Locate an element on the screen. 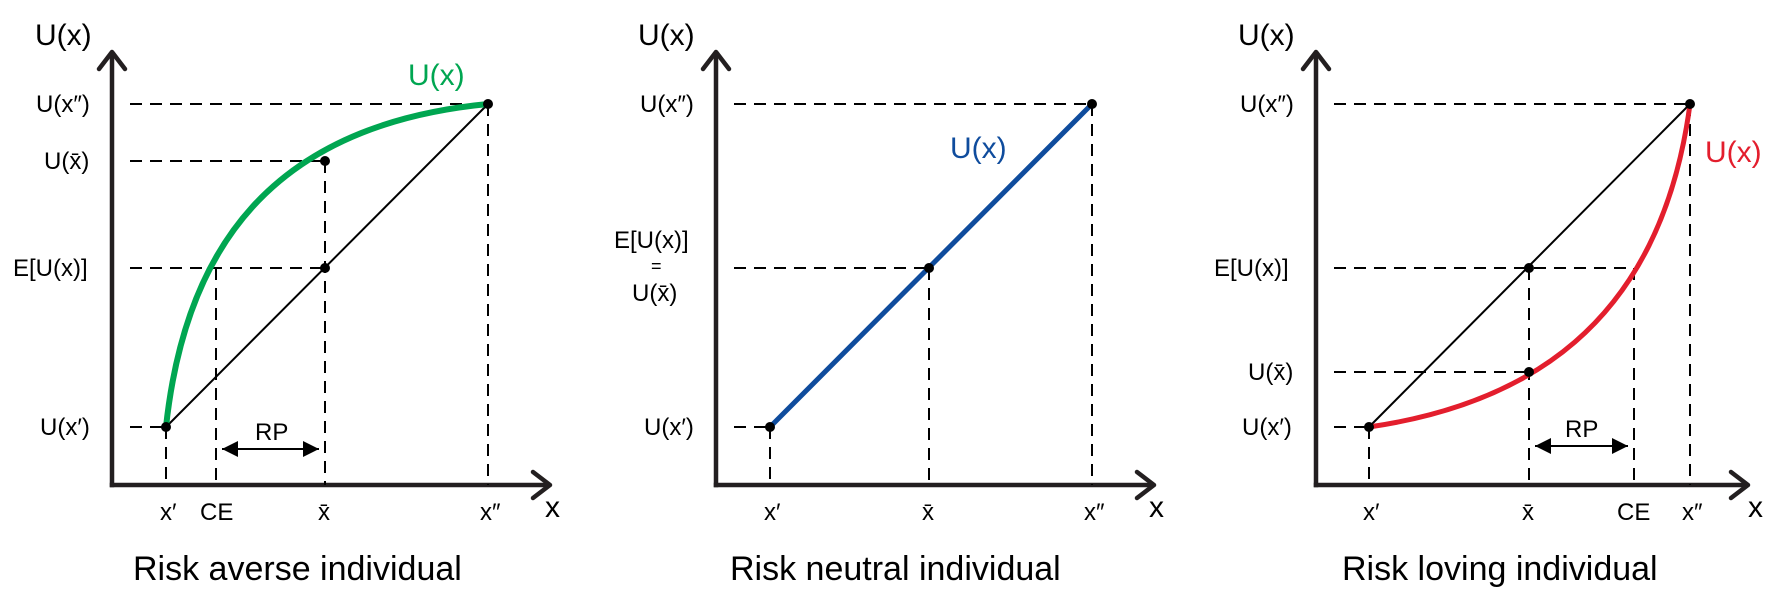 The image size is (1785, 595). panel-caption: Risk averse individual is located at coordinates (297, 569).